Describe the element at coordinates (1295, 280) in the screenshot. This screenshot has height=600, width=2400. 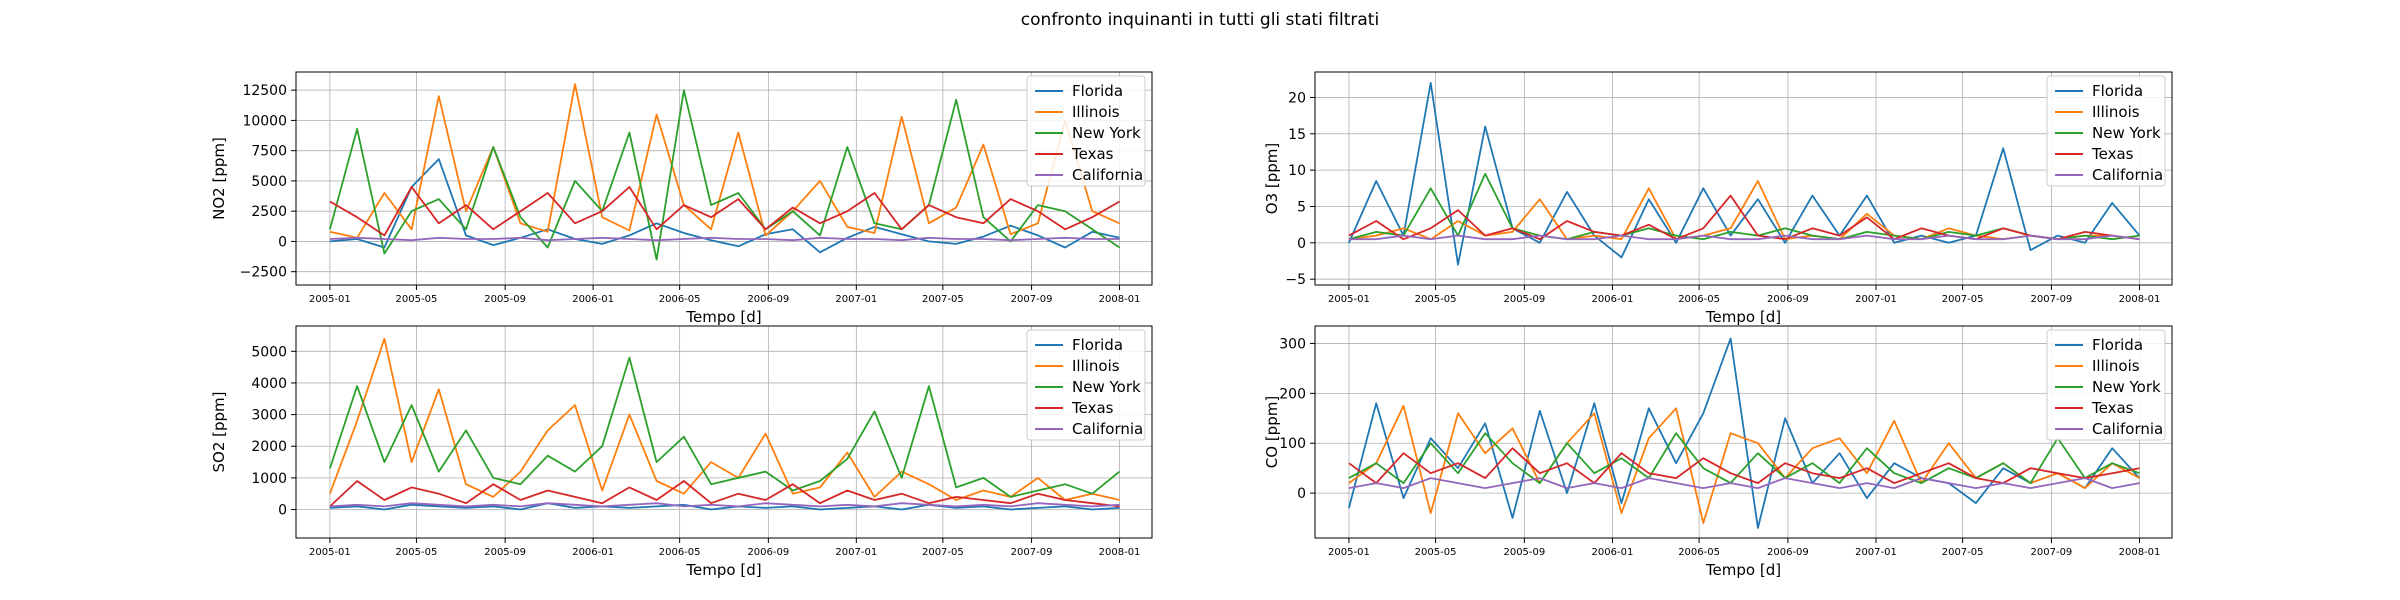
I see `y-tick-label: −5` at that location.